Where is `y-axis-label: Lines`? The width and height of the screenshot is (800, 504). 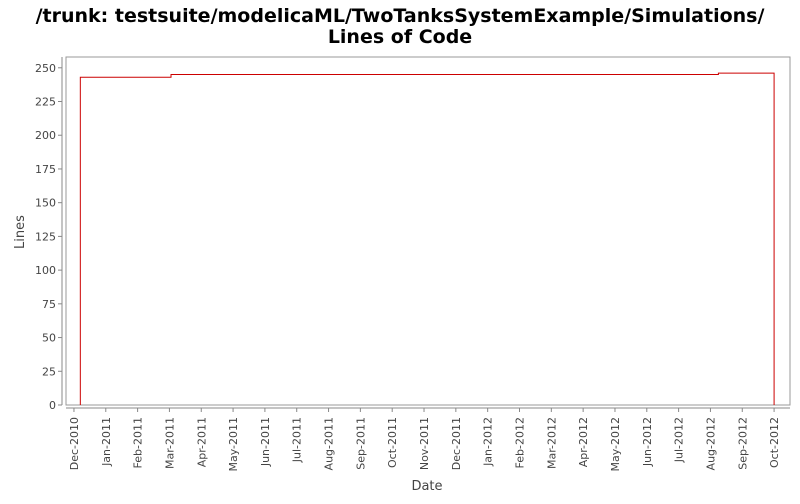 y-axis-label: Lines is located at coordinates (20, 232).